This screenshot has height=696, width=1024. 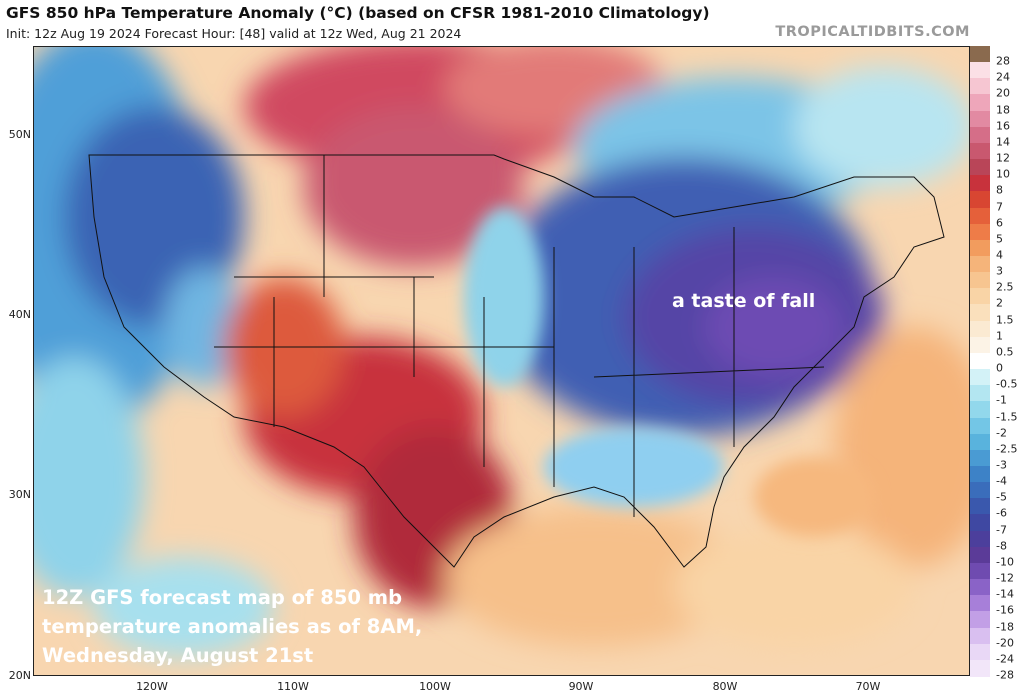 What do you see at coordinates (1005, 610) in the screenshot?
I see `colorbar-level-label: -16` at bounding box center [1005, 610].